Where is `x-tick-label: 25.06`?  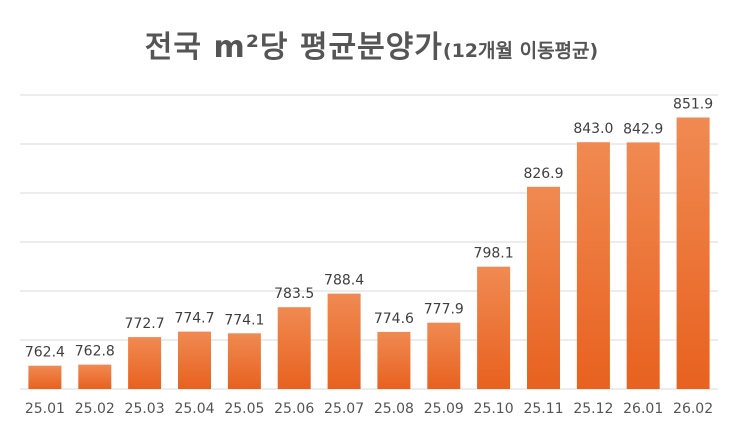
x-tick-label: 25.06 is located at coordinates (294, 409).